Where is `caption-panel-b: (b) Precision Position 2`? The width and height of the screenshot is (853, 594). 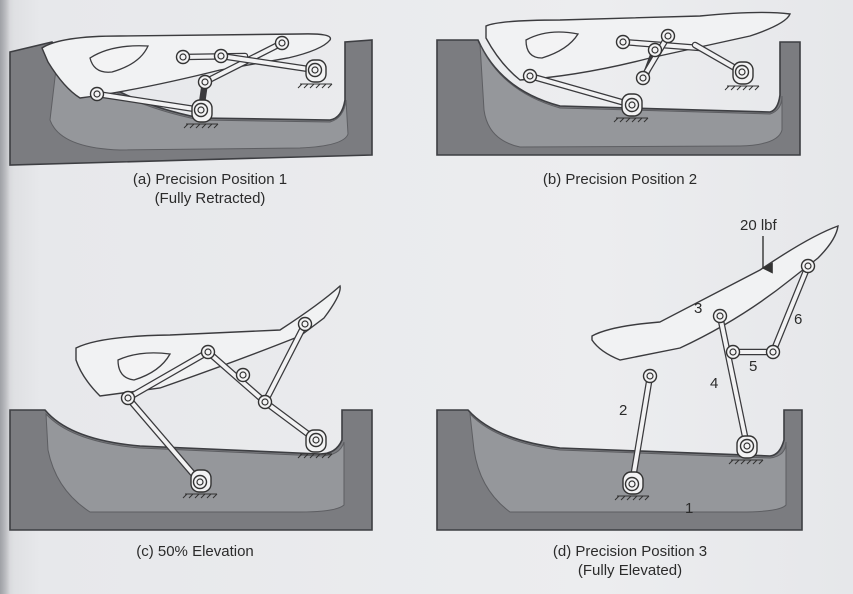 caption-panel-b: (b) Precision Position 2 is located at coordinates (620, 179).